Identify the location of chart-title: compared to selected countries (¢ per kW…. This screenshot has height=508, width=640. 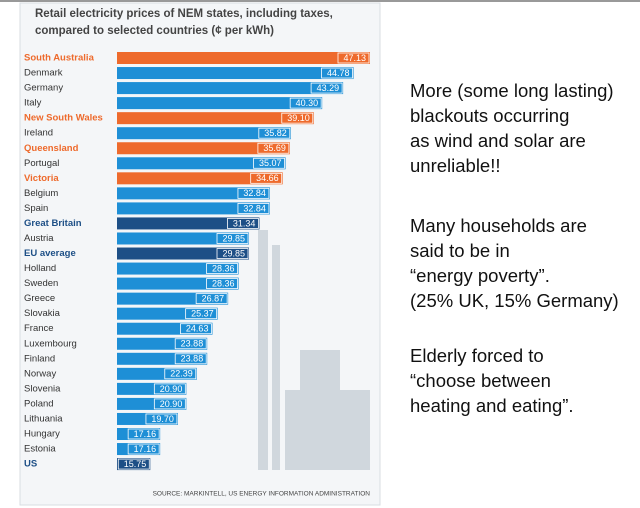
(154, 31).